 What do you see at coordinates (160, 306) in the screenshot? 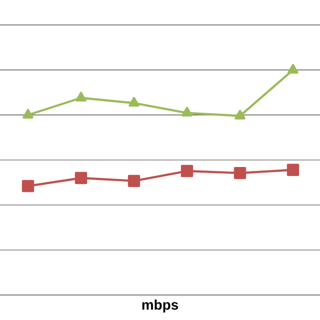
I see `x-axis-title: mbps` at bounding box center [160, 306].